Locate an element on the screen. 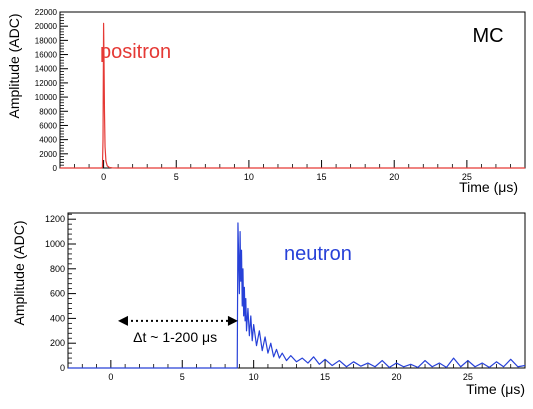 This screenshot has height=409, width=533. y-tick-label: 16000 is located at coordinates (46, 55).